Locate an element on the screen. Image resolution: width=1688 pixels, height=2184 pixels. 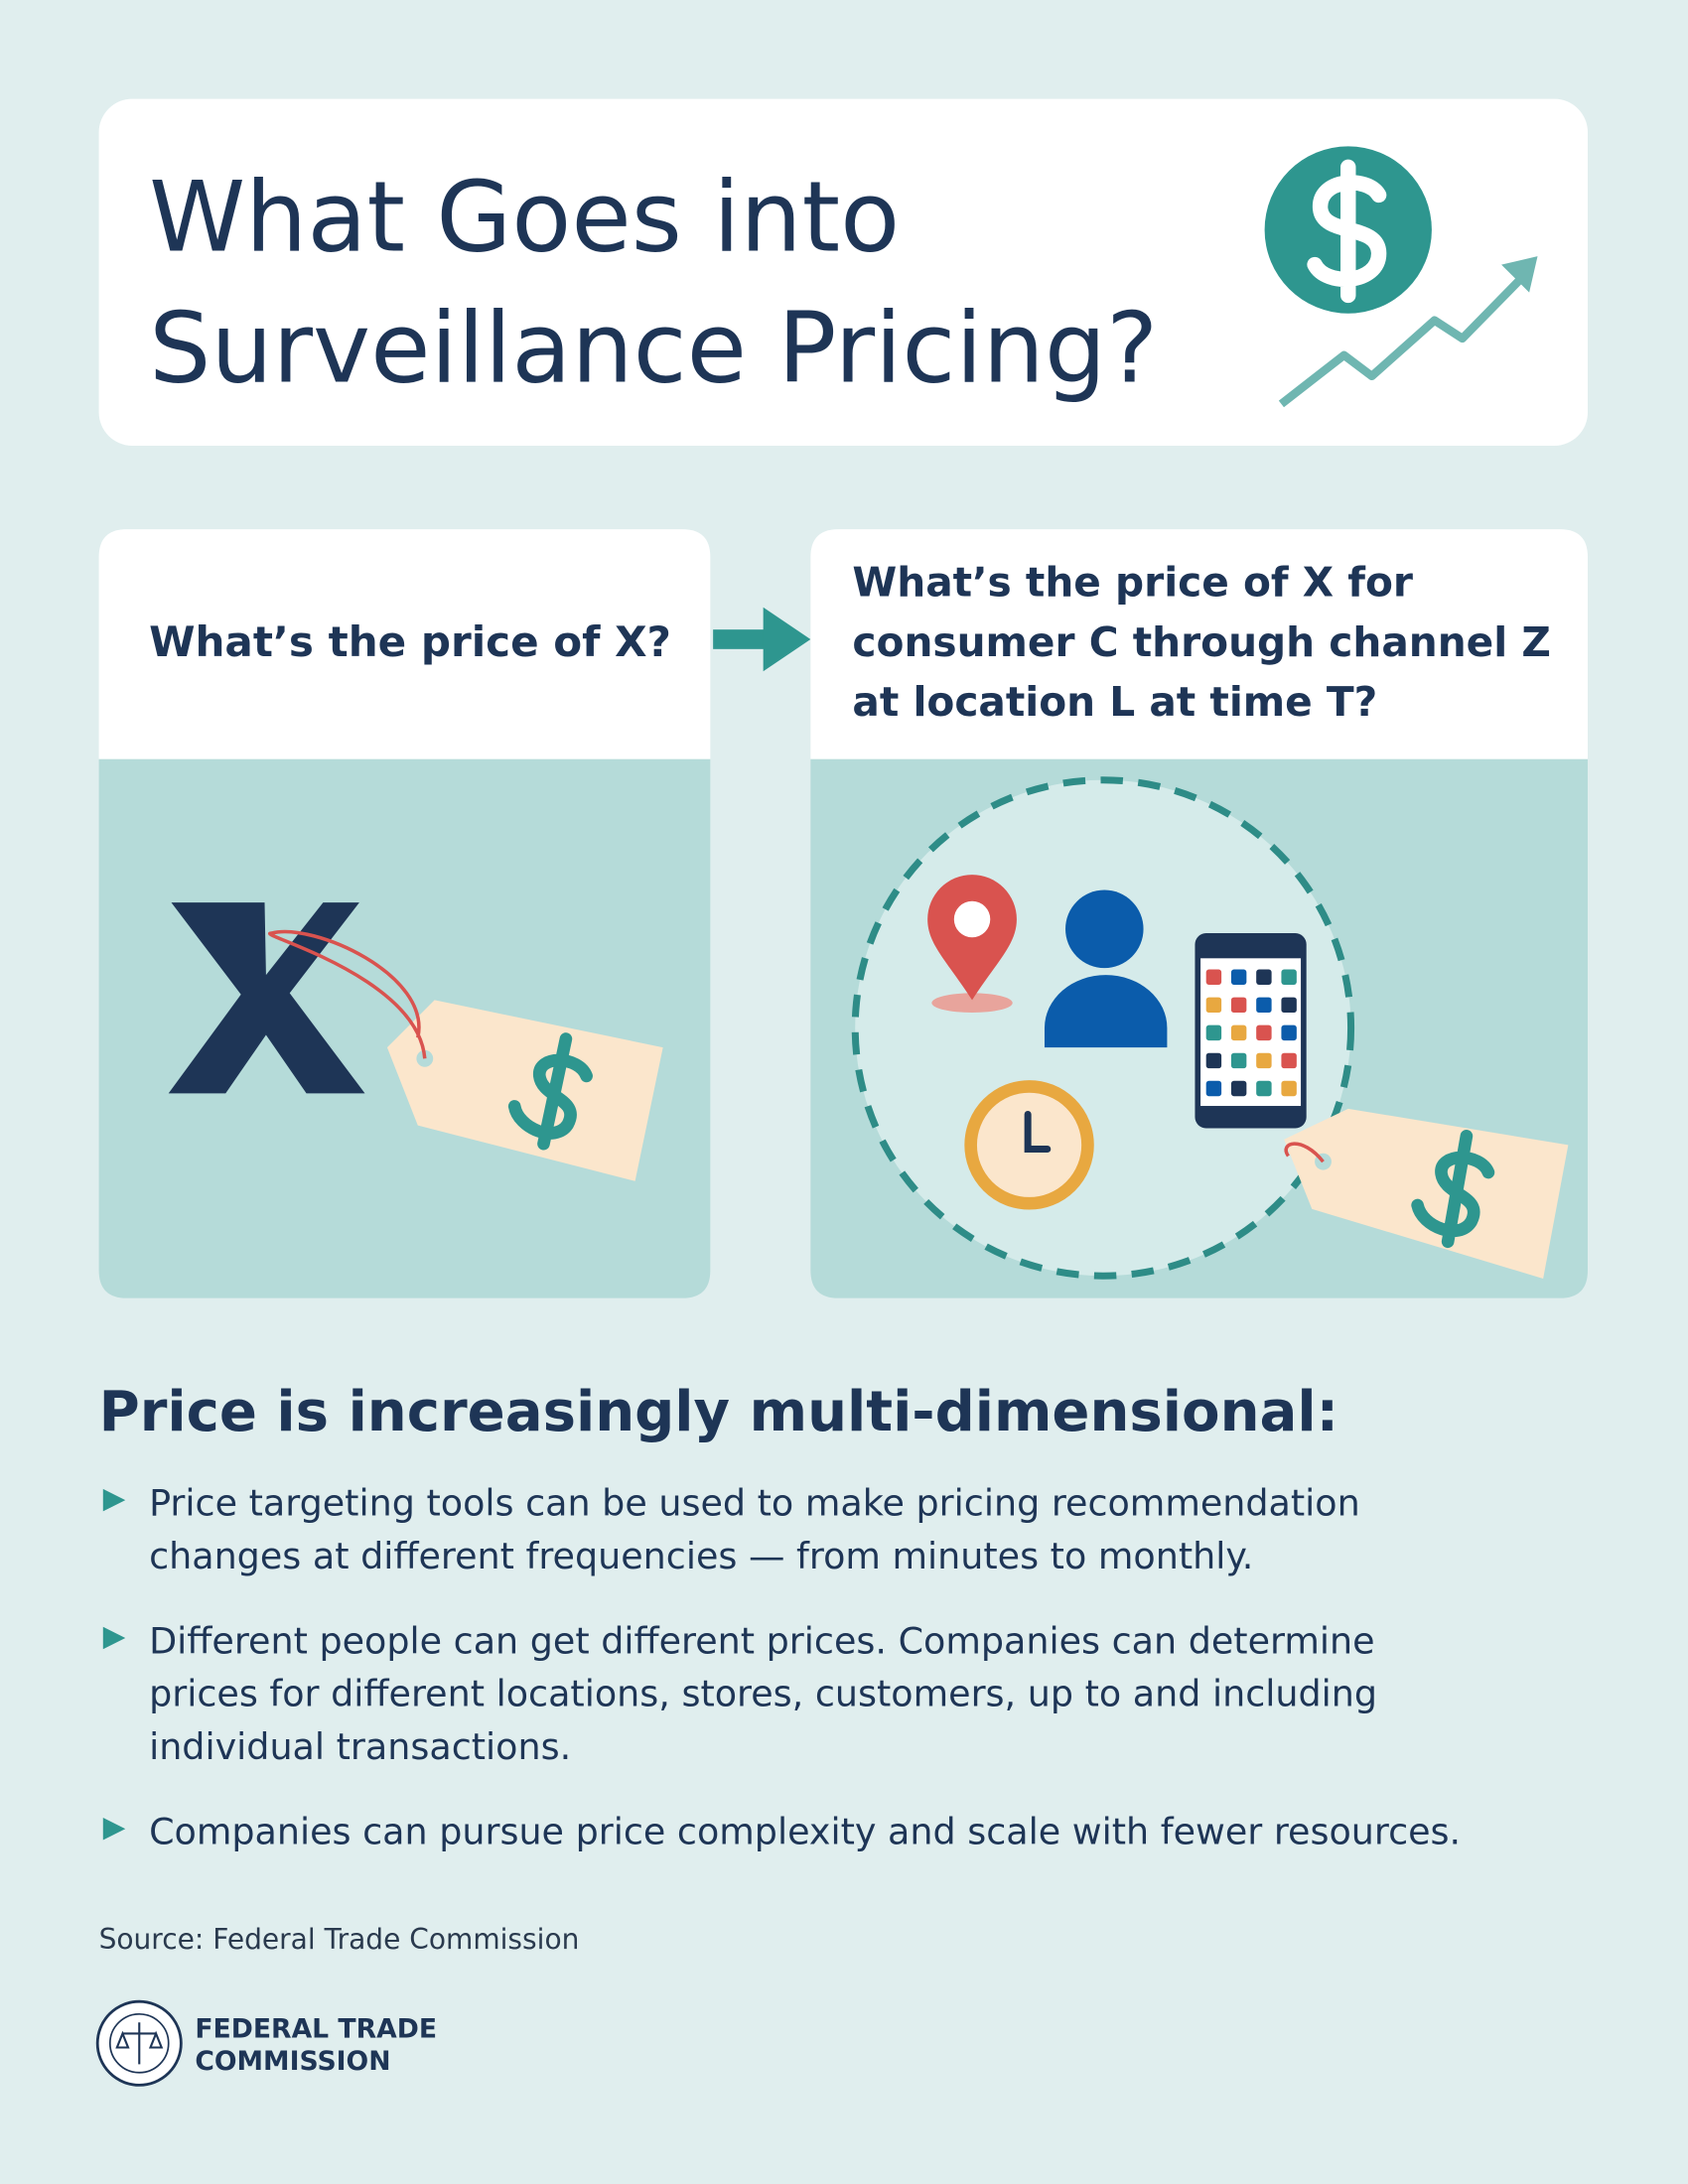
left-card-header is located at coordinates (404, 644).